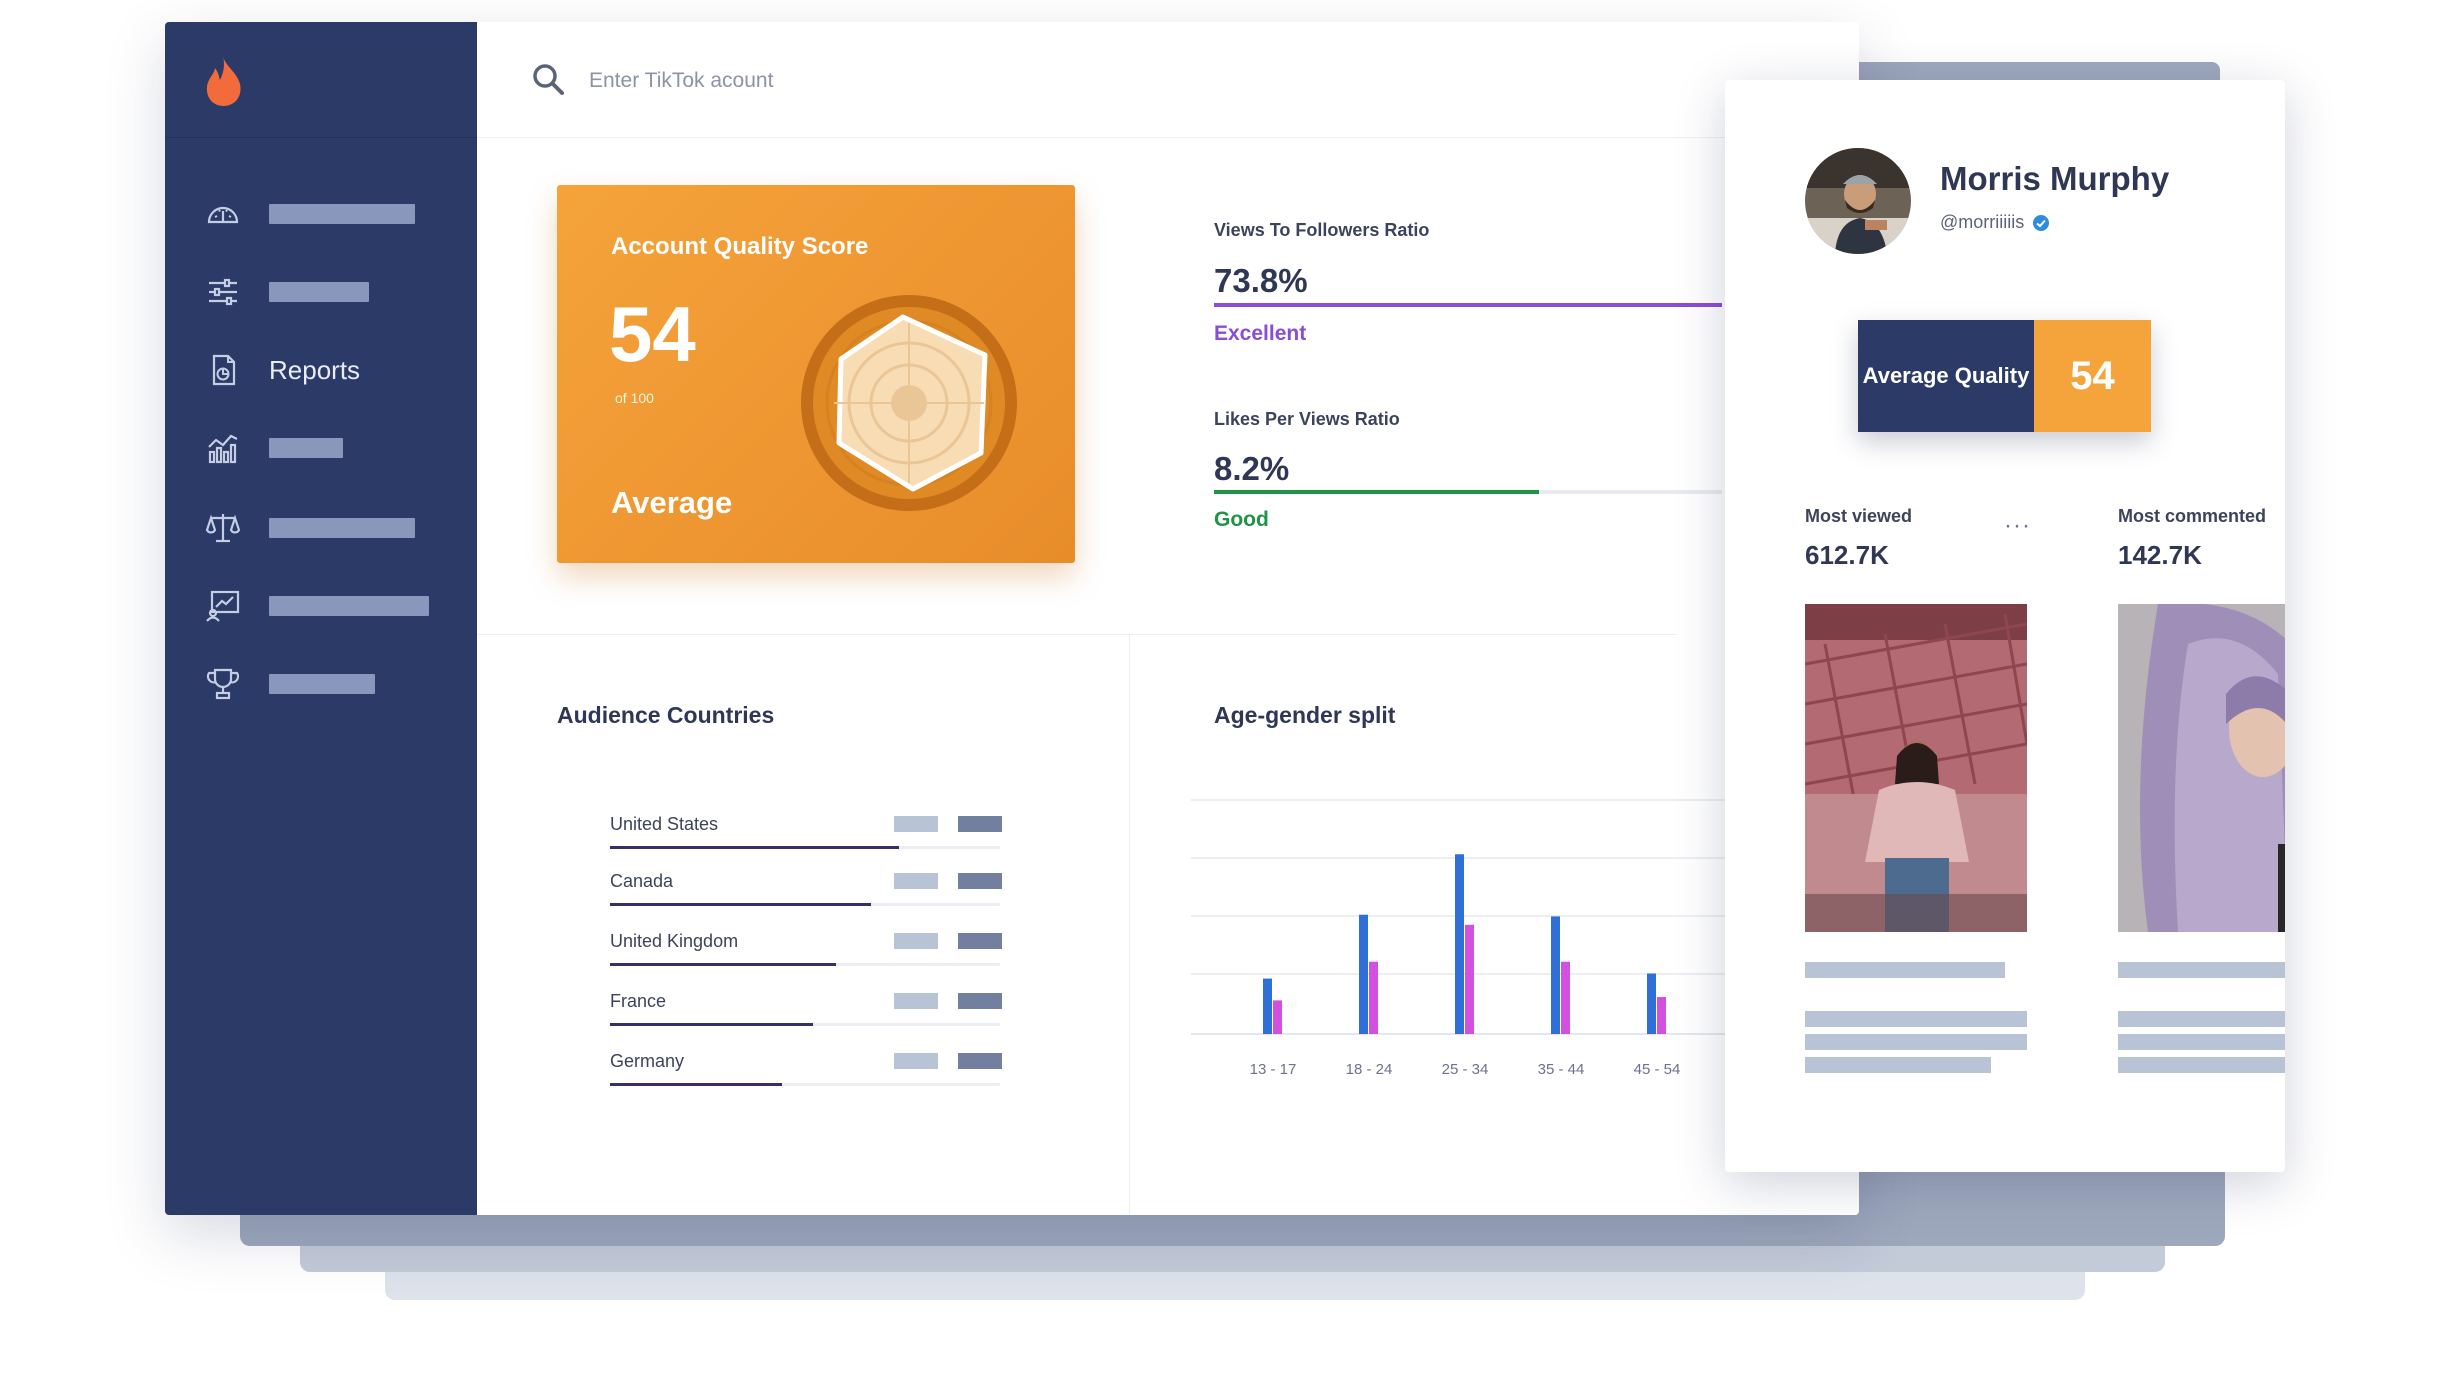 The height and width of the screenshot is (1380, 2446). I want to click on sidebar-item-reports: Reports, so click(282, 370).